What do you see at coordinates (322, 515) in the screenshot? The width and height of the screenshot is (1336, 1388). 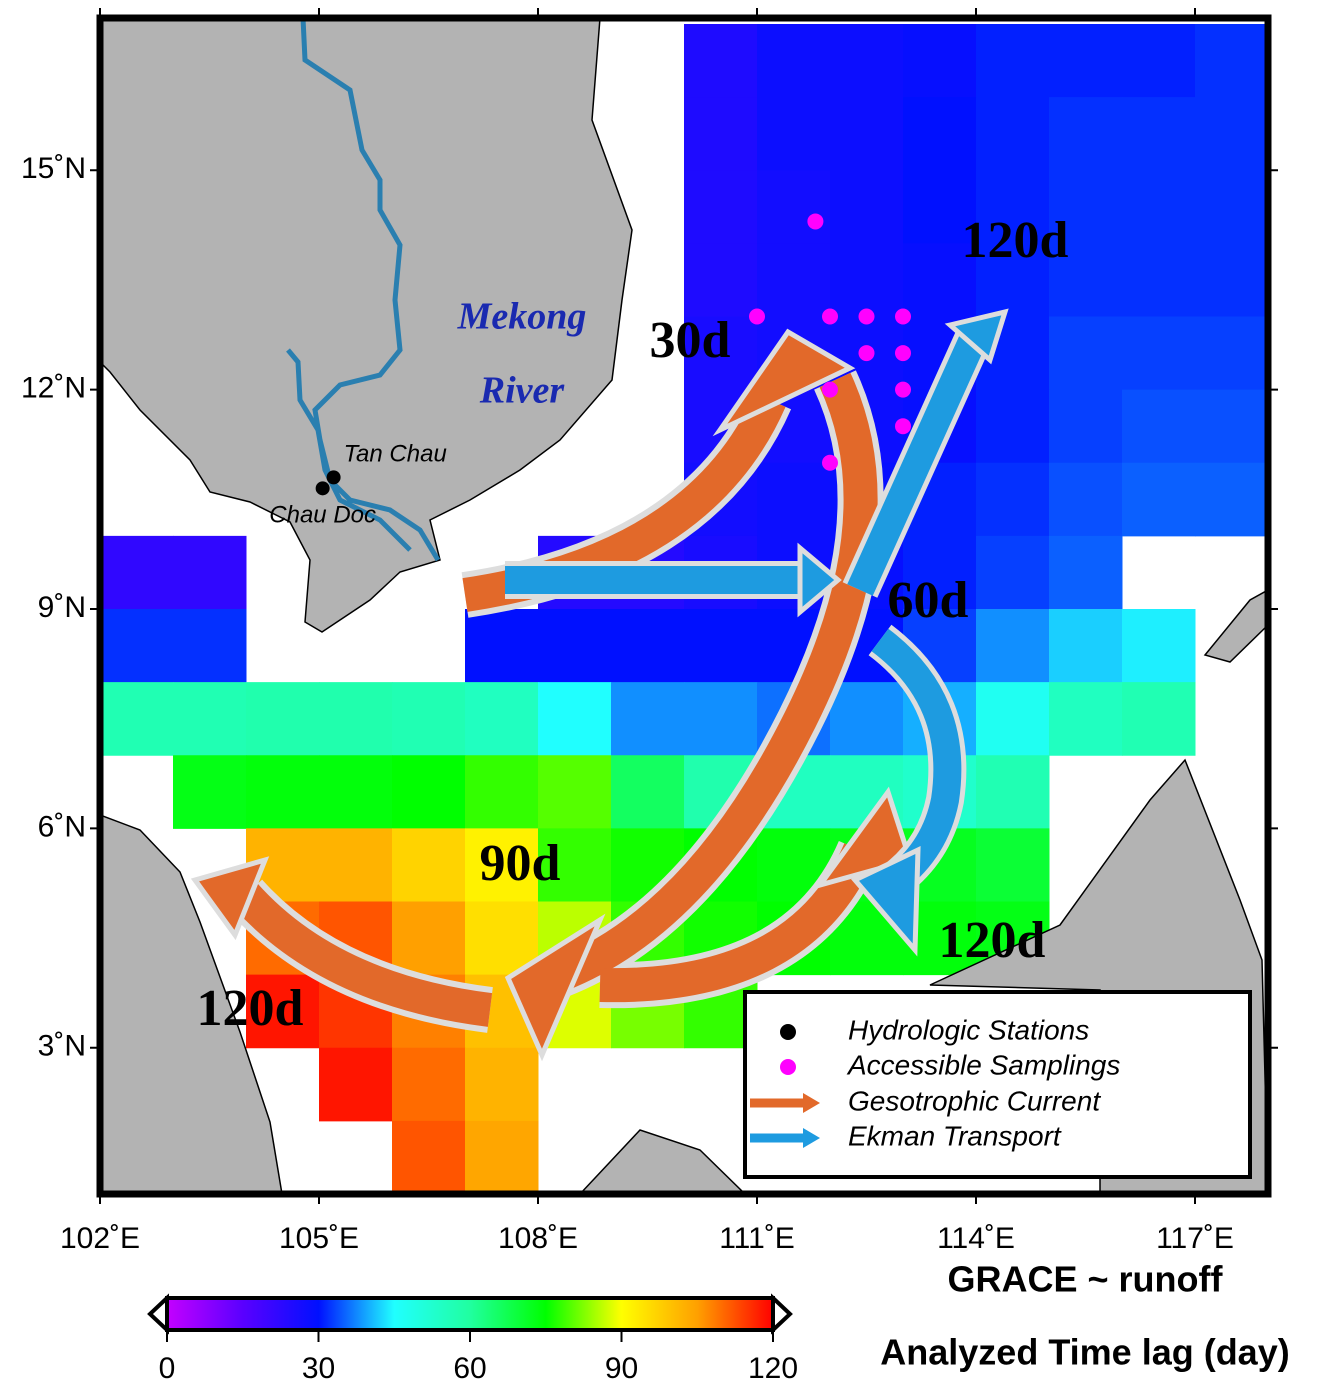 I see `station-label: Chau Doc` at bounding box center [322, 515].